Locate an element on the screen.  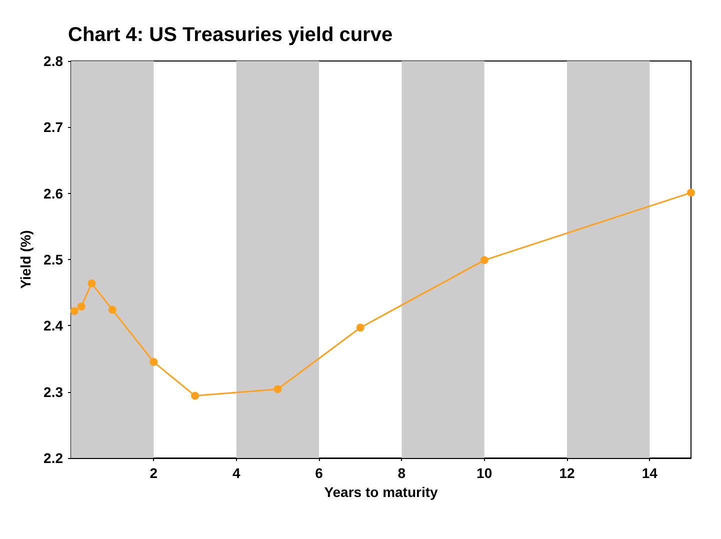
y-tick-label: 2.6 is located at coordinates (54, 193).